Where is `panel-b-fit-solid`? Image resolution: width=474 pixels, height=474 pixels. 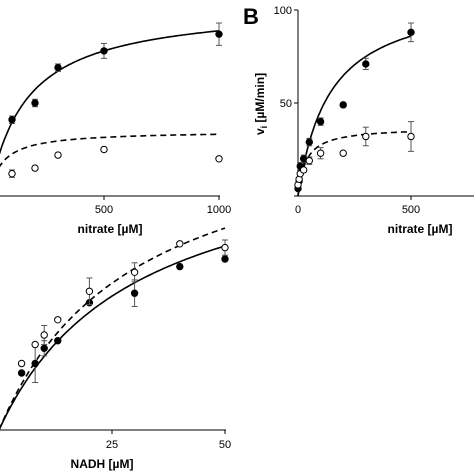 panel-b-fit-solid is located at coordinates (354, 116).